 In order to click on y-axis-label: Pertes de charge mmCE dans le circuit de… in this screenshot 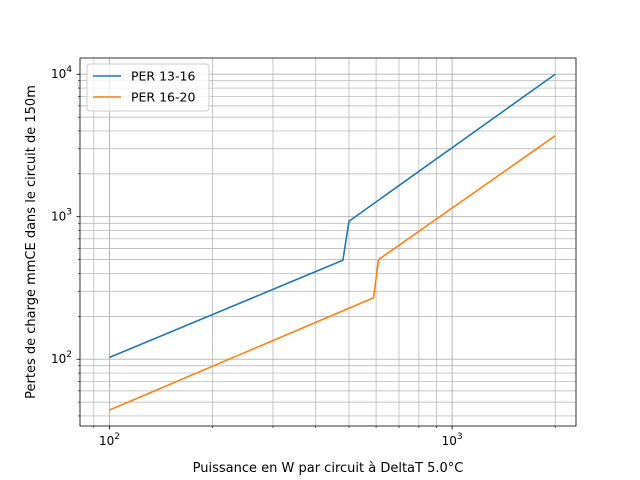, I will do `click(31, 242)`.